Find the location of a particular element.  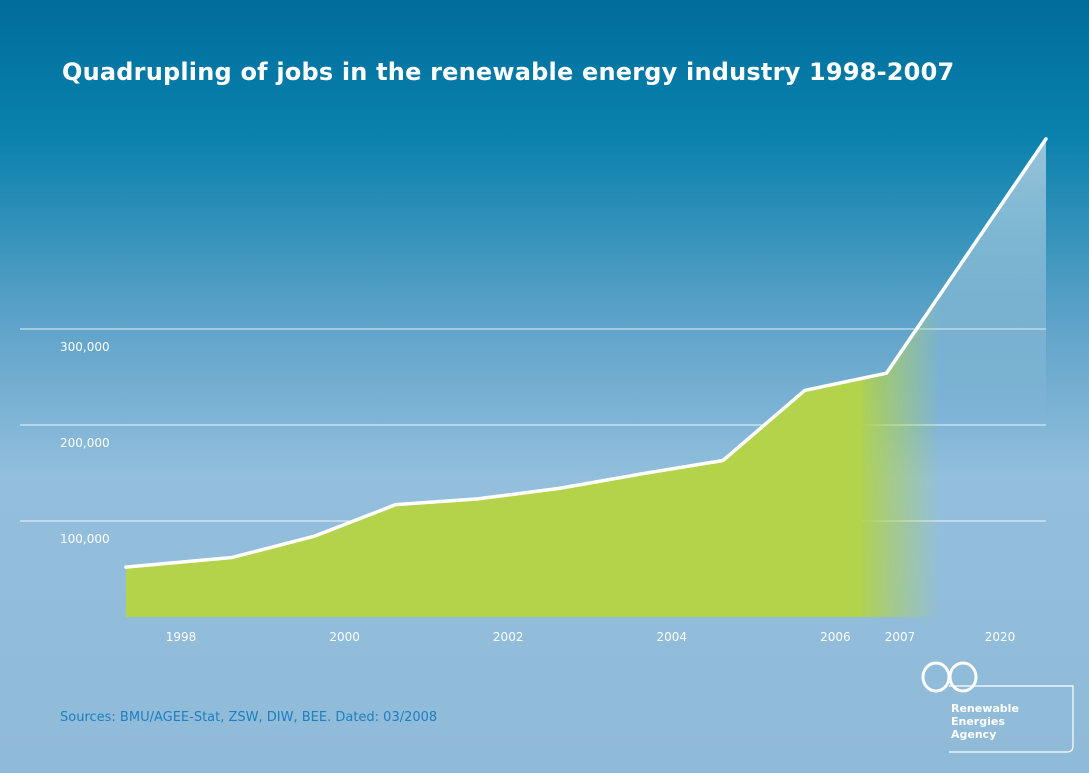

x-tick-label: 2007 is located at coordinates (900, 637).